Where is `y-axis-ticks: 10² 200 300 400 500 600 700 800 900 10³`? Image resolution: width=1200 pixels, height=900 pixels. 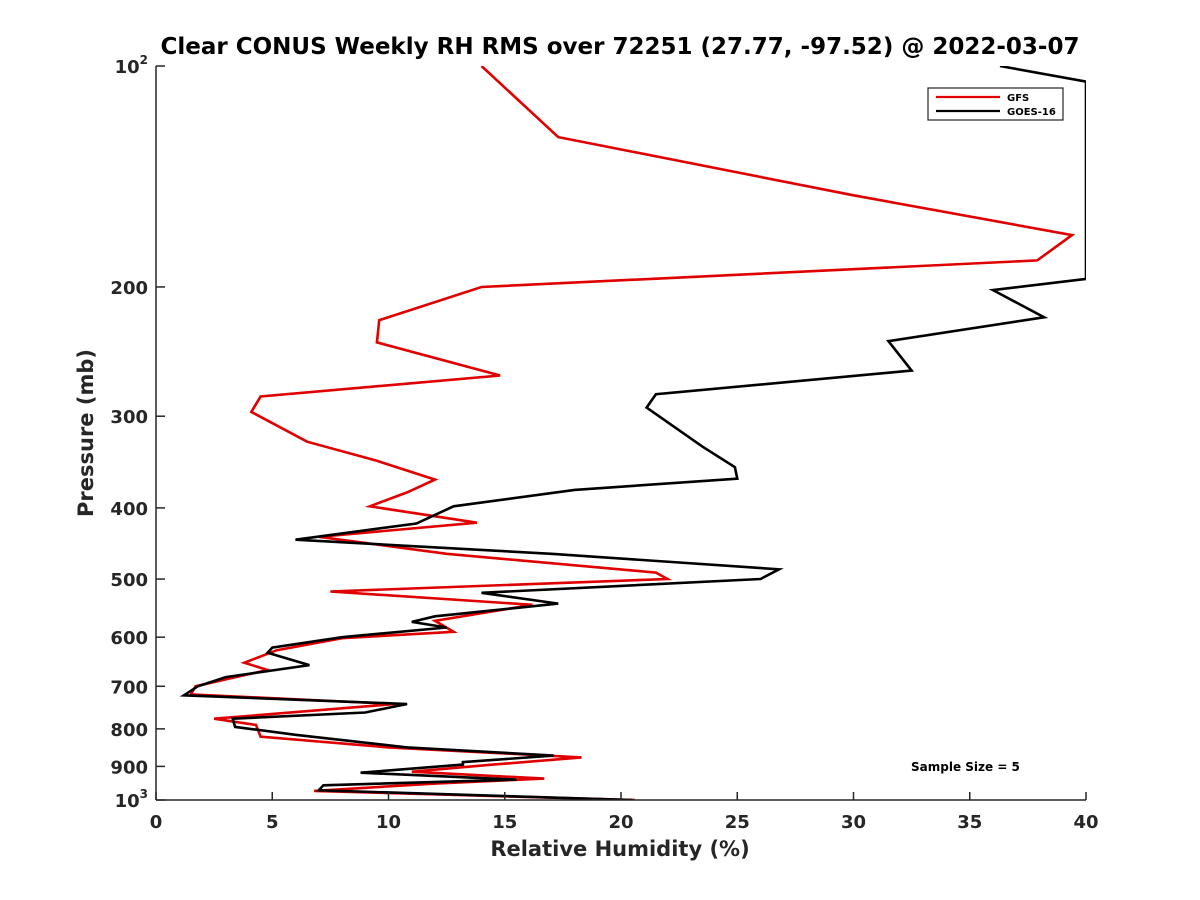
y-axis-ticks: 10² 200 300 400 500 600 700 800 900 10³ is located at coordinates (137, 432).